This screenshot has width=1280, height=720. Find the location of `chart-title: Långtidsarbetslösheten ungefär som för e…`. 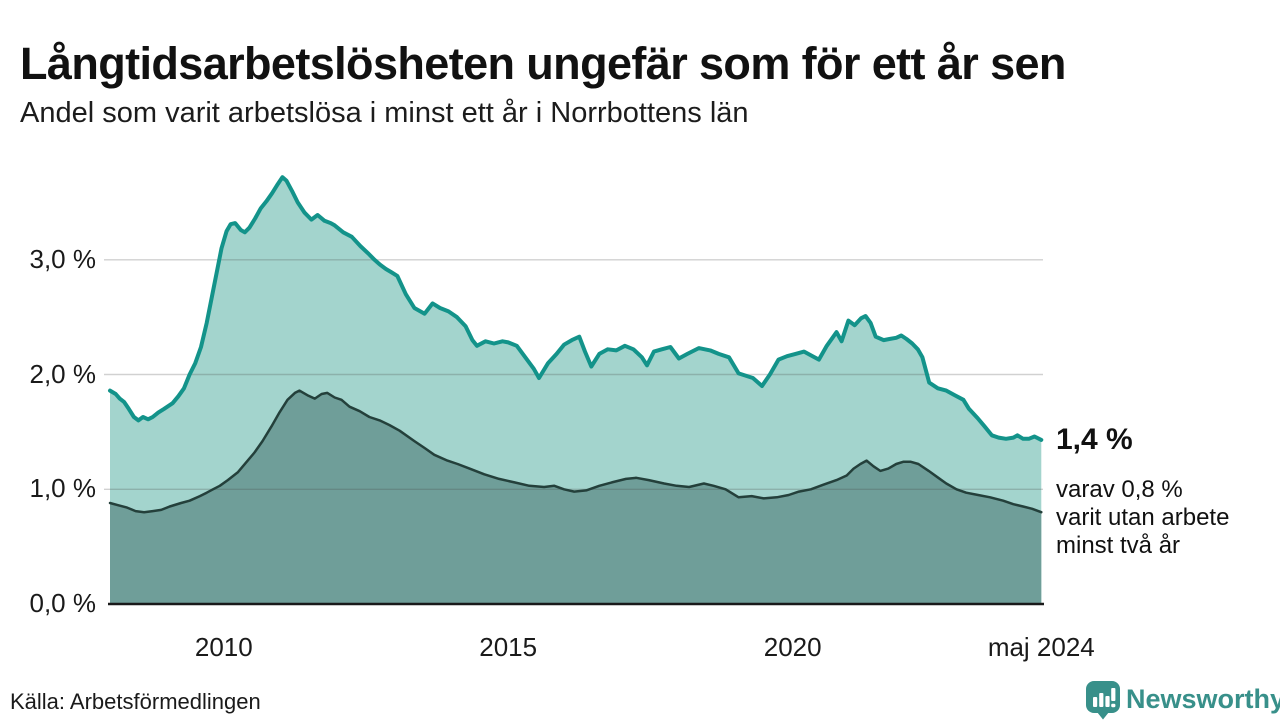

chart-title: Långtidsarbetslösheten ungefär som för e… is located at coordinates (543, 64).